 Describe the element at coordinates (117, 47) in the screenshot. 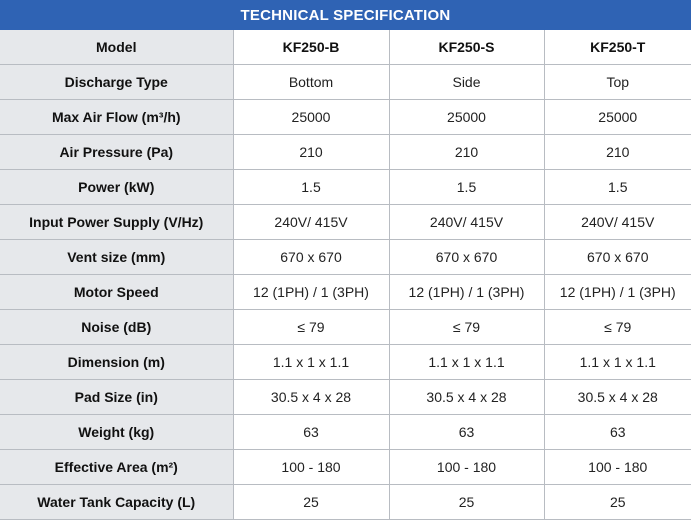

I see `row-label: Model` at that location.